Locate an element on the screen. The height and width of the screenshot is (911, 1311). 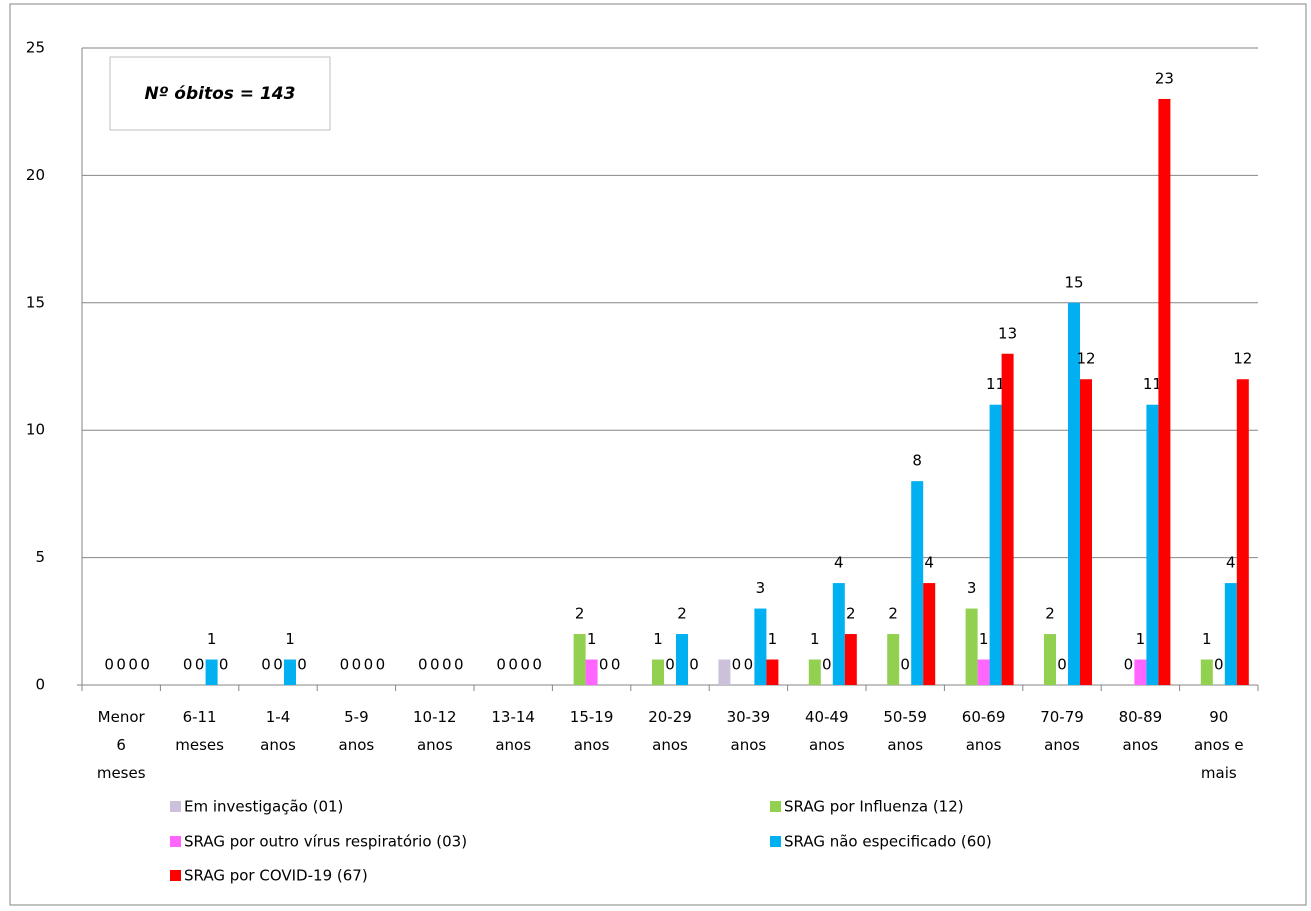
y-tick-label: 25 is located at coordinates (35, 48).